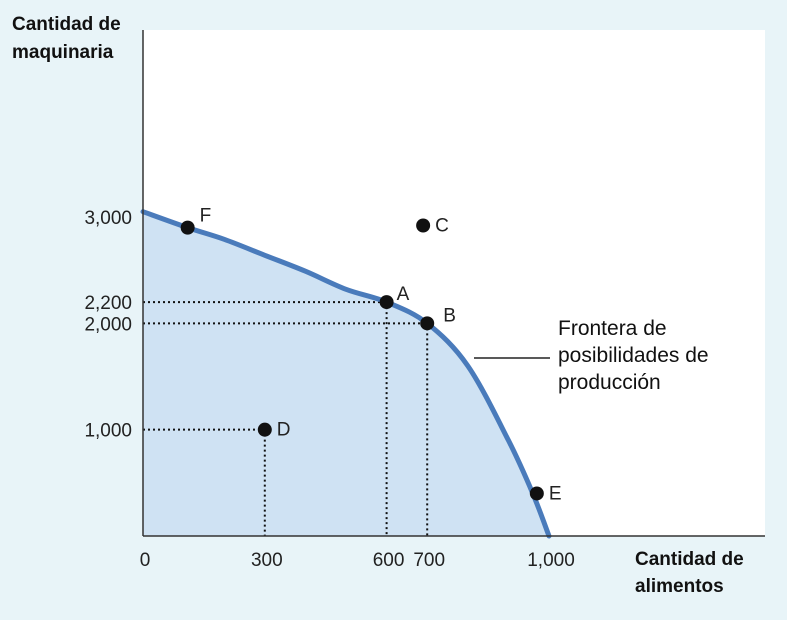 Image resolution: width=787 pixels, height=620 pixels. Describe the element at coordinates (206, 216) in the screenshot. I see `point-label-f: F` at that location.